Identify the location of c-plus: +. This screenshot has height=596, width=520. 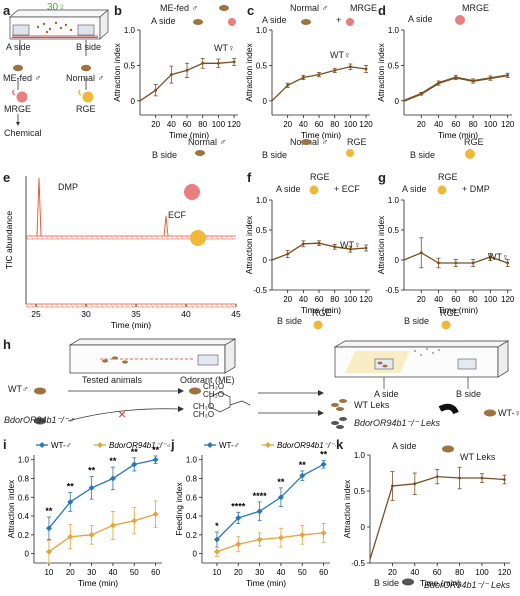
(339, 20).